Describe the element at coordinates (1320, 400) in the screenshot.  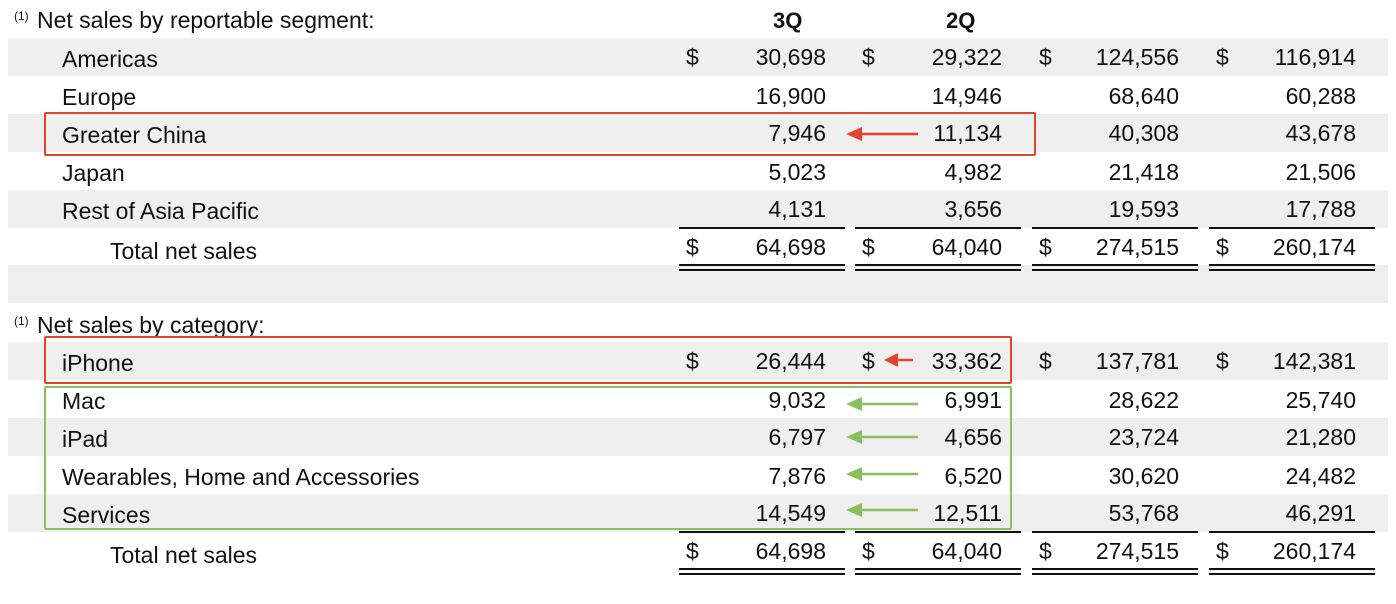
I see `value-cell: 25,740` at that location.